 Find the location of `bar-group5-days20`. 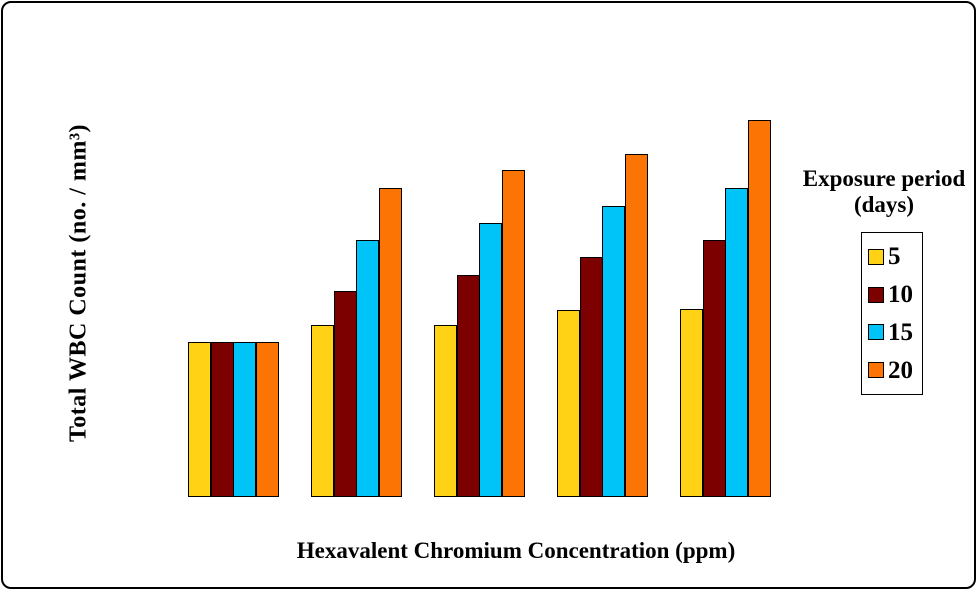

bar-group5-days20 is located at coordinates (759, 308).